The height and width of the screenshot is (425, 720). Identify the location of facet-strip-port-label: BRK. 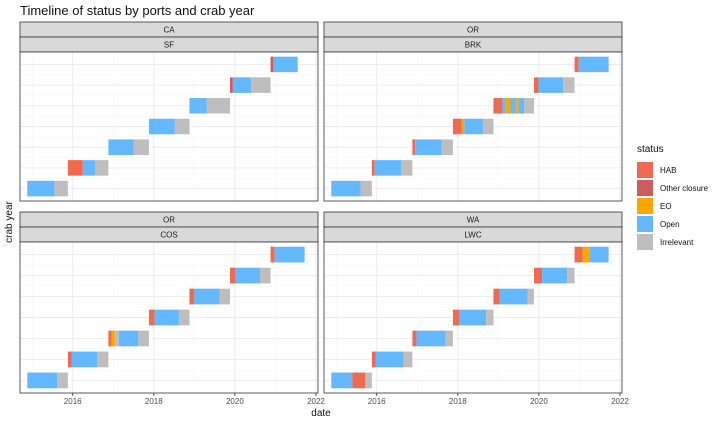
(473, 45).